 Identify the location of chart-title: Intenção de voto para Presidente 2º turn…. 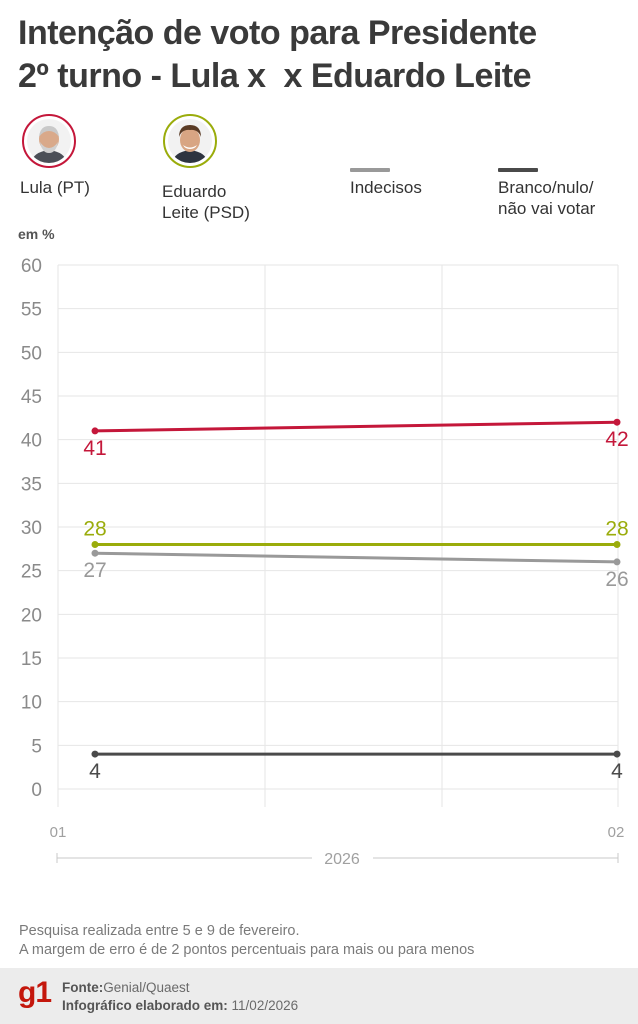
(325, 55).